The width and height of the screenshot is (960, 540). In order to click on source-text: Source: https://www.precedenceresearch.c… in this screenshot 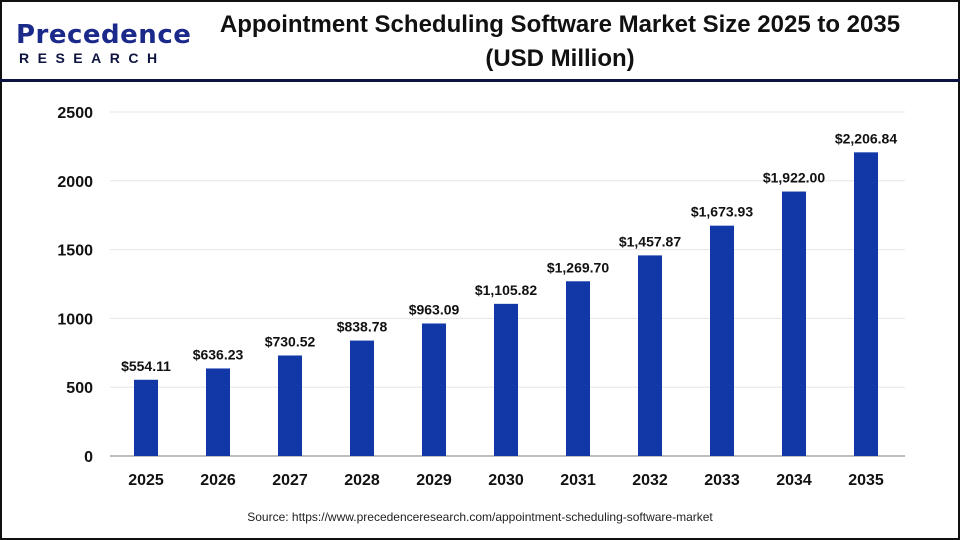, I will do `click(480, 517)`.